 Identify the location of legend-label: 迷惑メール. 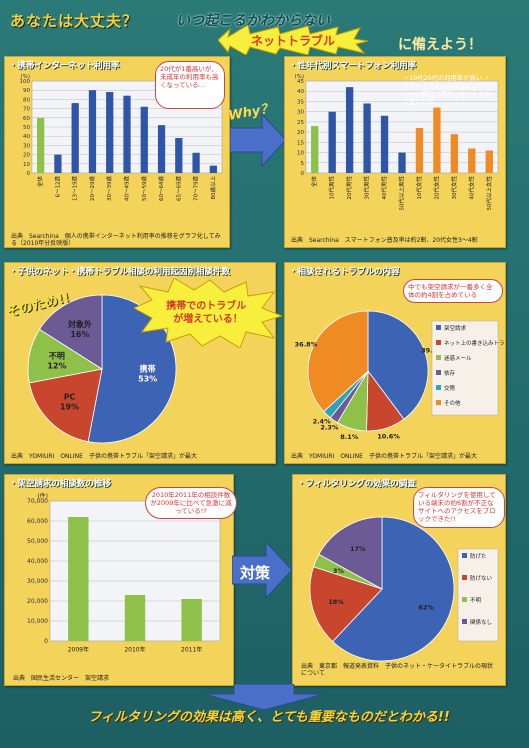
(458, 358).